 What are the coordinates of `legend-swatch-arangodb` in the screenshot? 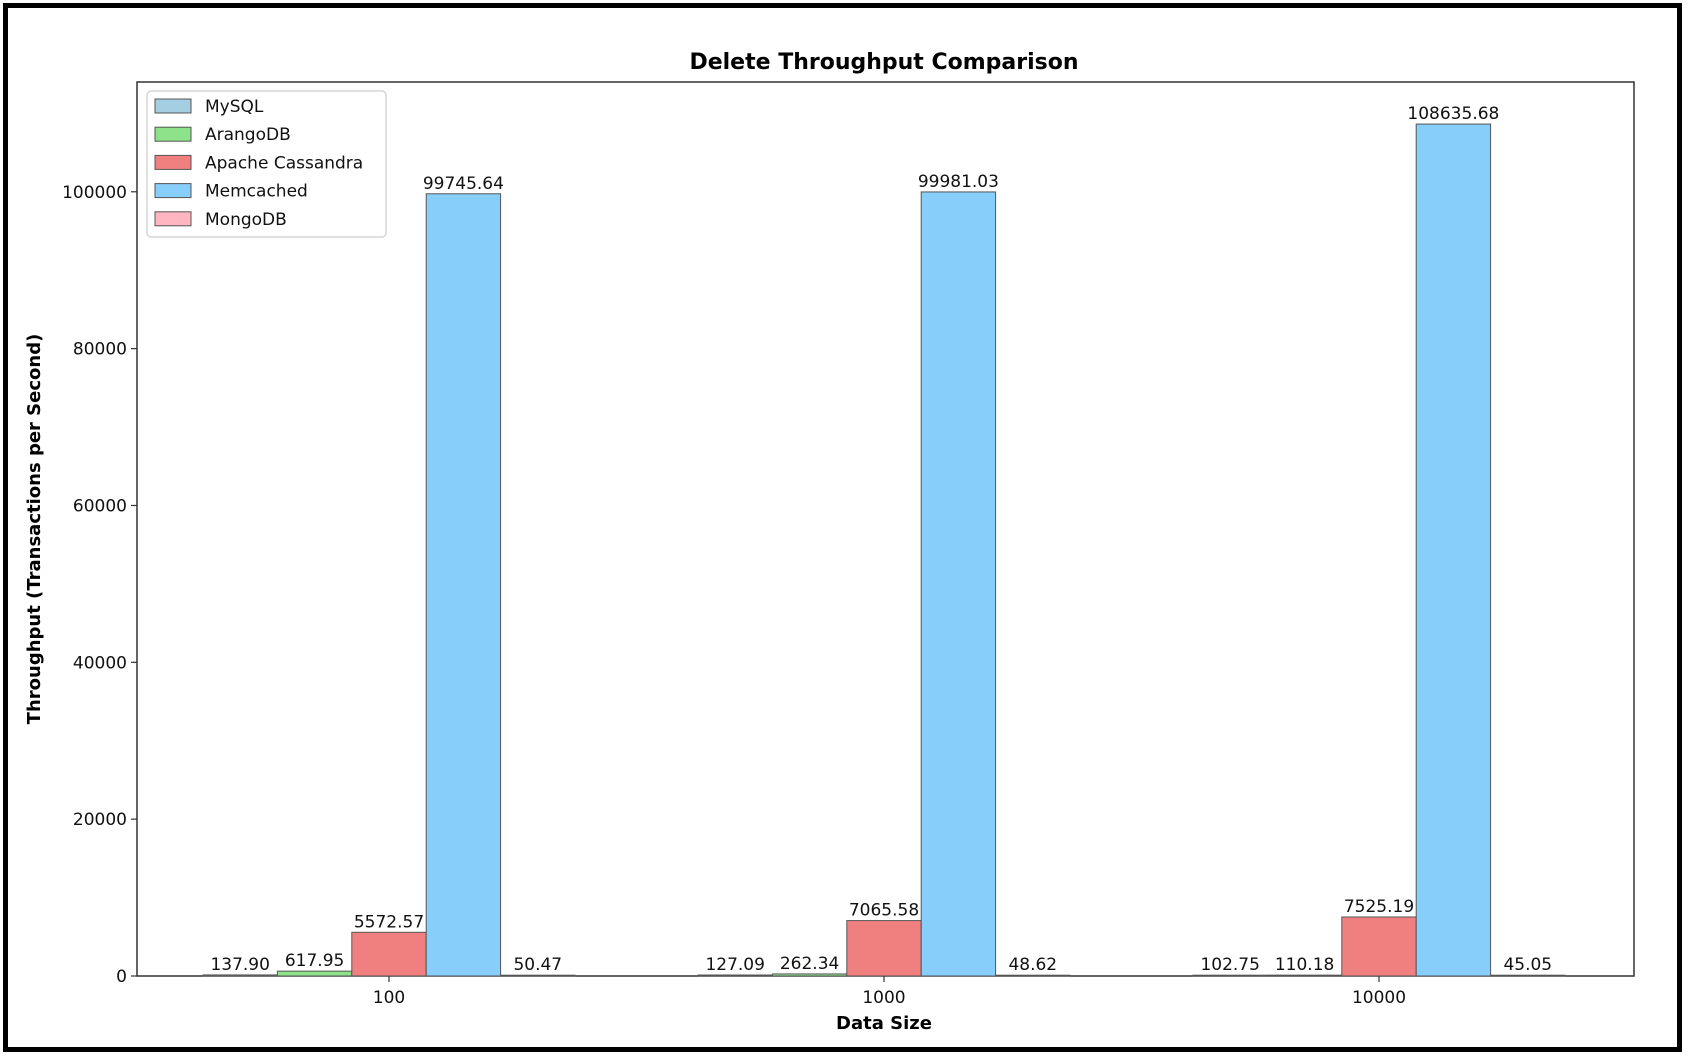 It's located at (173, 134).